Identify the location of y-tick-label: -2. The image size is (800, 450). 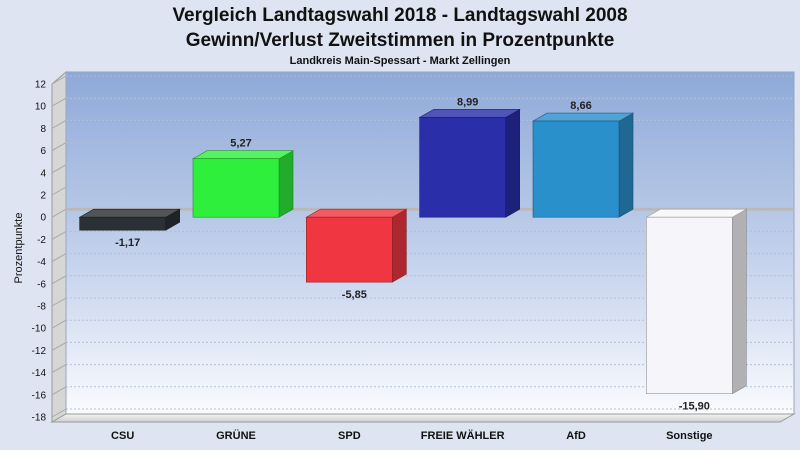
(41, 240).